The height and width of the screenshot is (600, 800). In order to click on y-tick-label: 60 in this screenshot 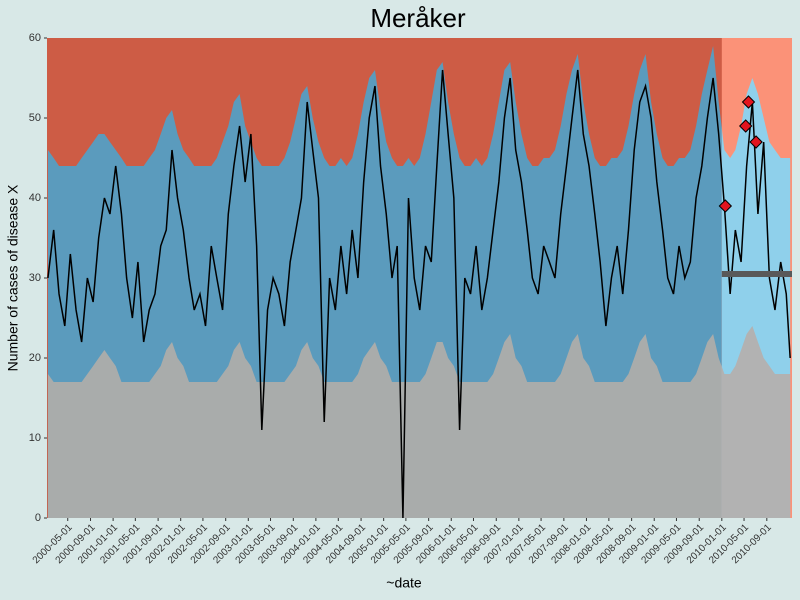, I will do `click(35, 38)`.